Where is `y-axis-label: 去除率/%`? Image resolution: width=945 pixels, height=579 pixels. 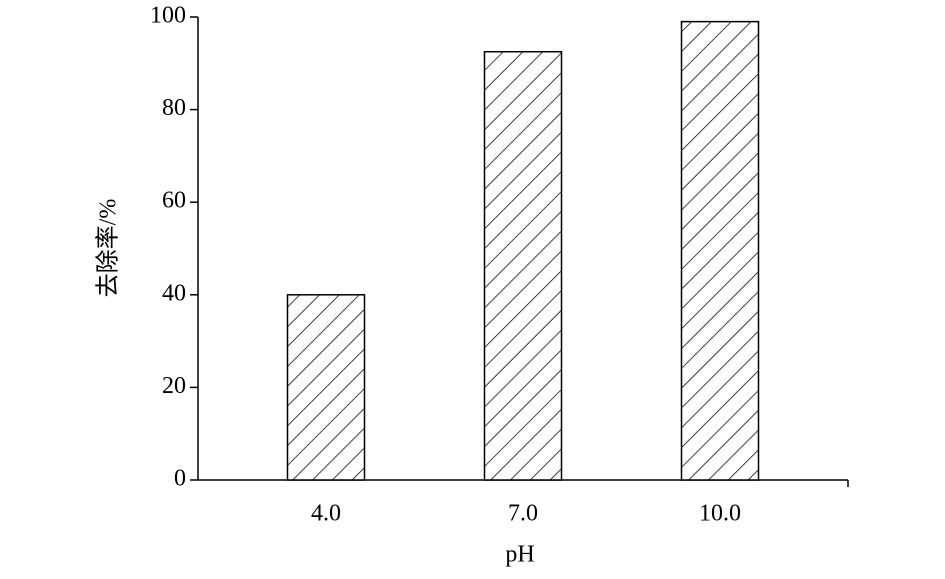 y-axis-label: 去除率/% is located at coordinates (108, 248).